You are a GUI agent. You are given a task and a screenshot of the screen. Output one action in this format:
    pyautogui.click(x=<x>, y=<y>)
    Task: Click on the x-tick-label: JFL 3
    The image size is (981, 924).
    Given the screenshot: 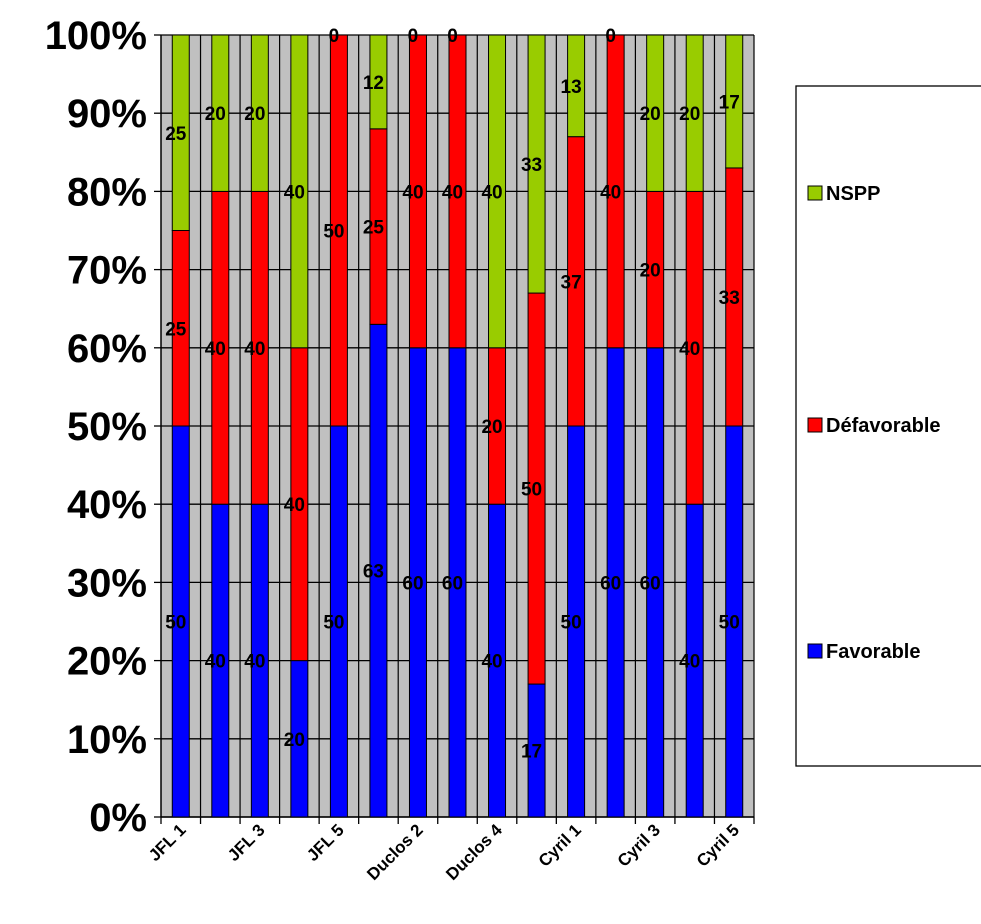 What is the action you would take?
    pyautogui.click(x=246, y=842)
    